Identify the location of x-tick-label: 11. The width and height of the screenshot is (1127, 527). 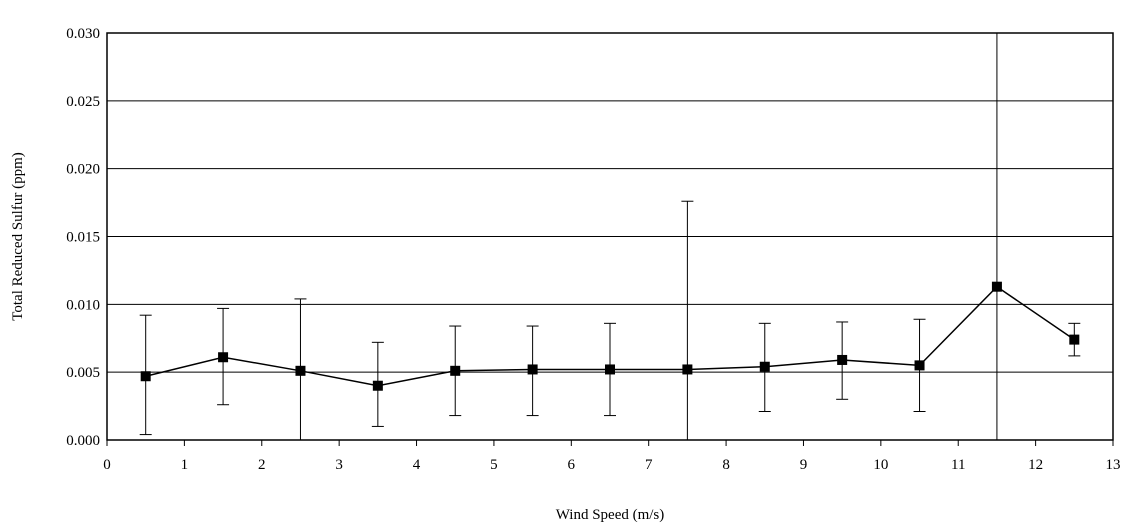
(958, 465).